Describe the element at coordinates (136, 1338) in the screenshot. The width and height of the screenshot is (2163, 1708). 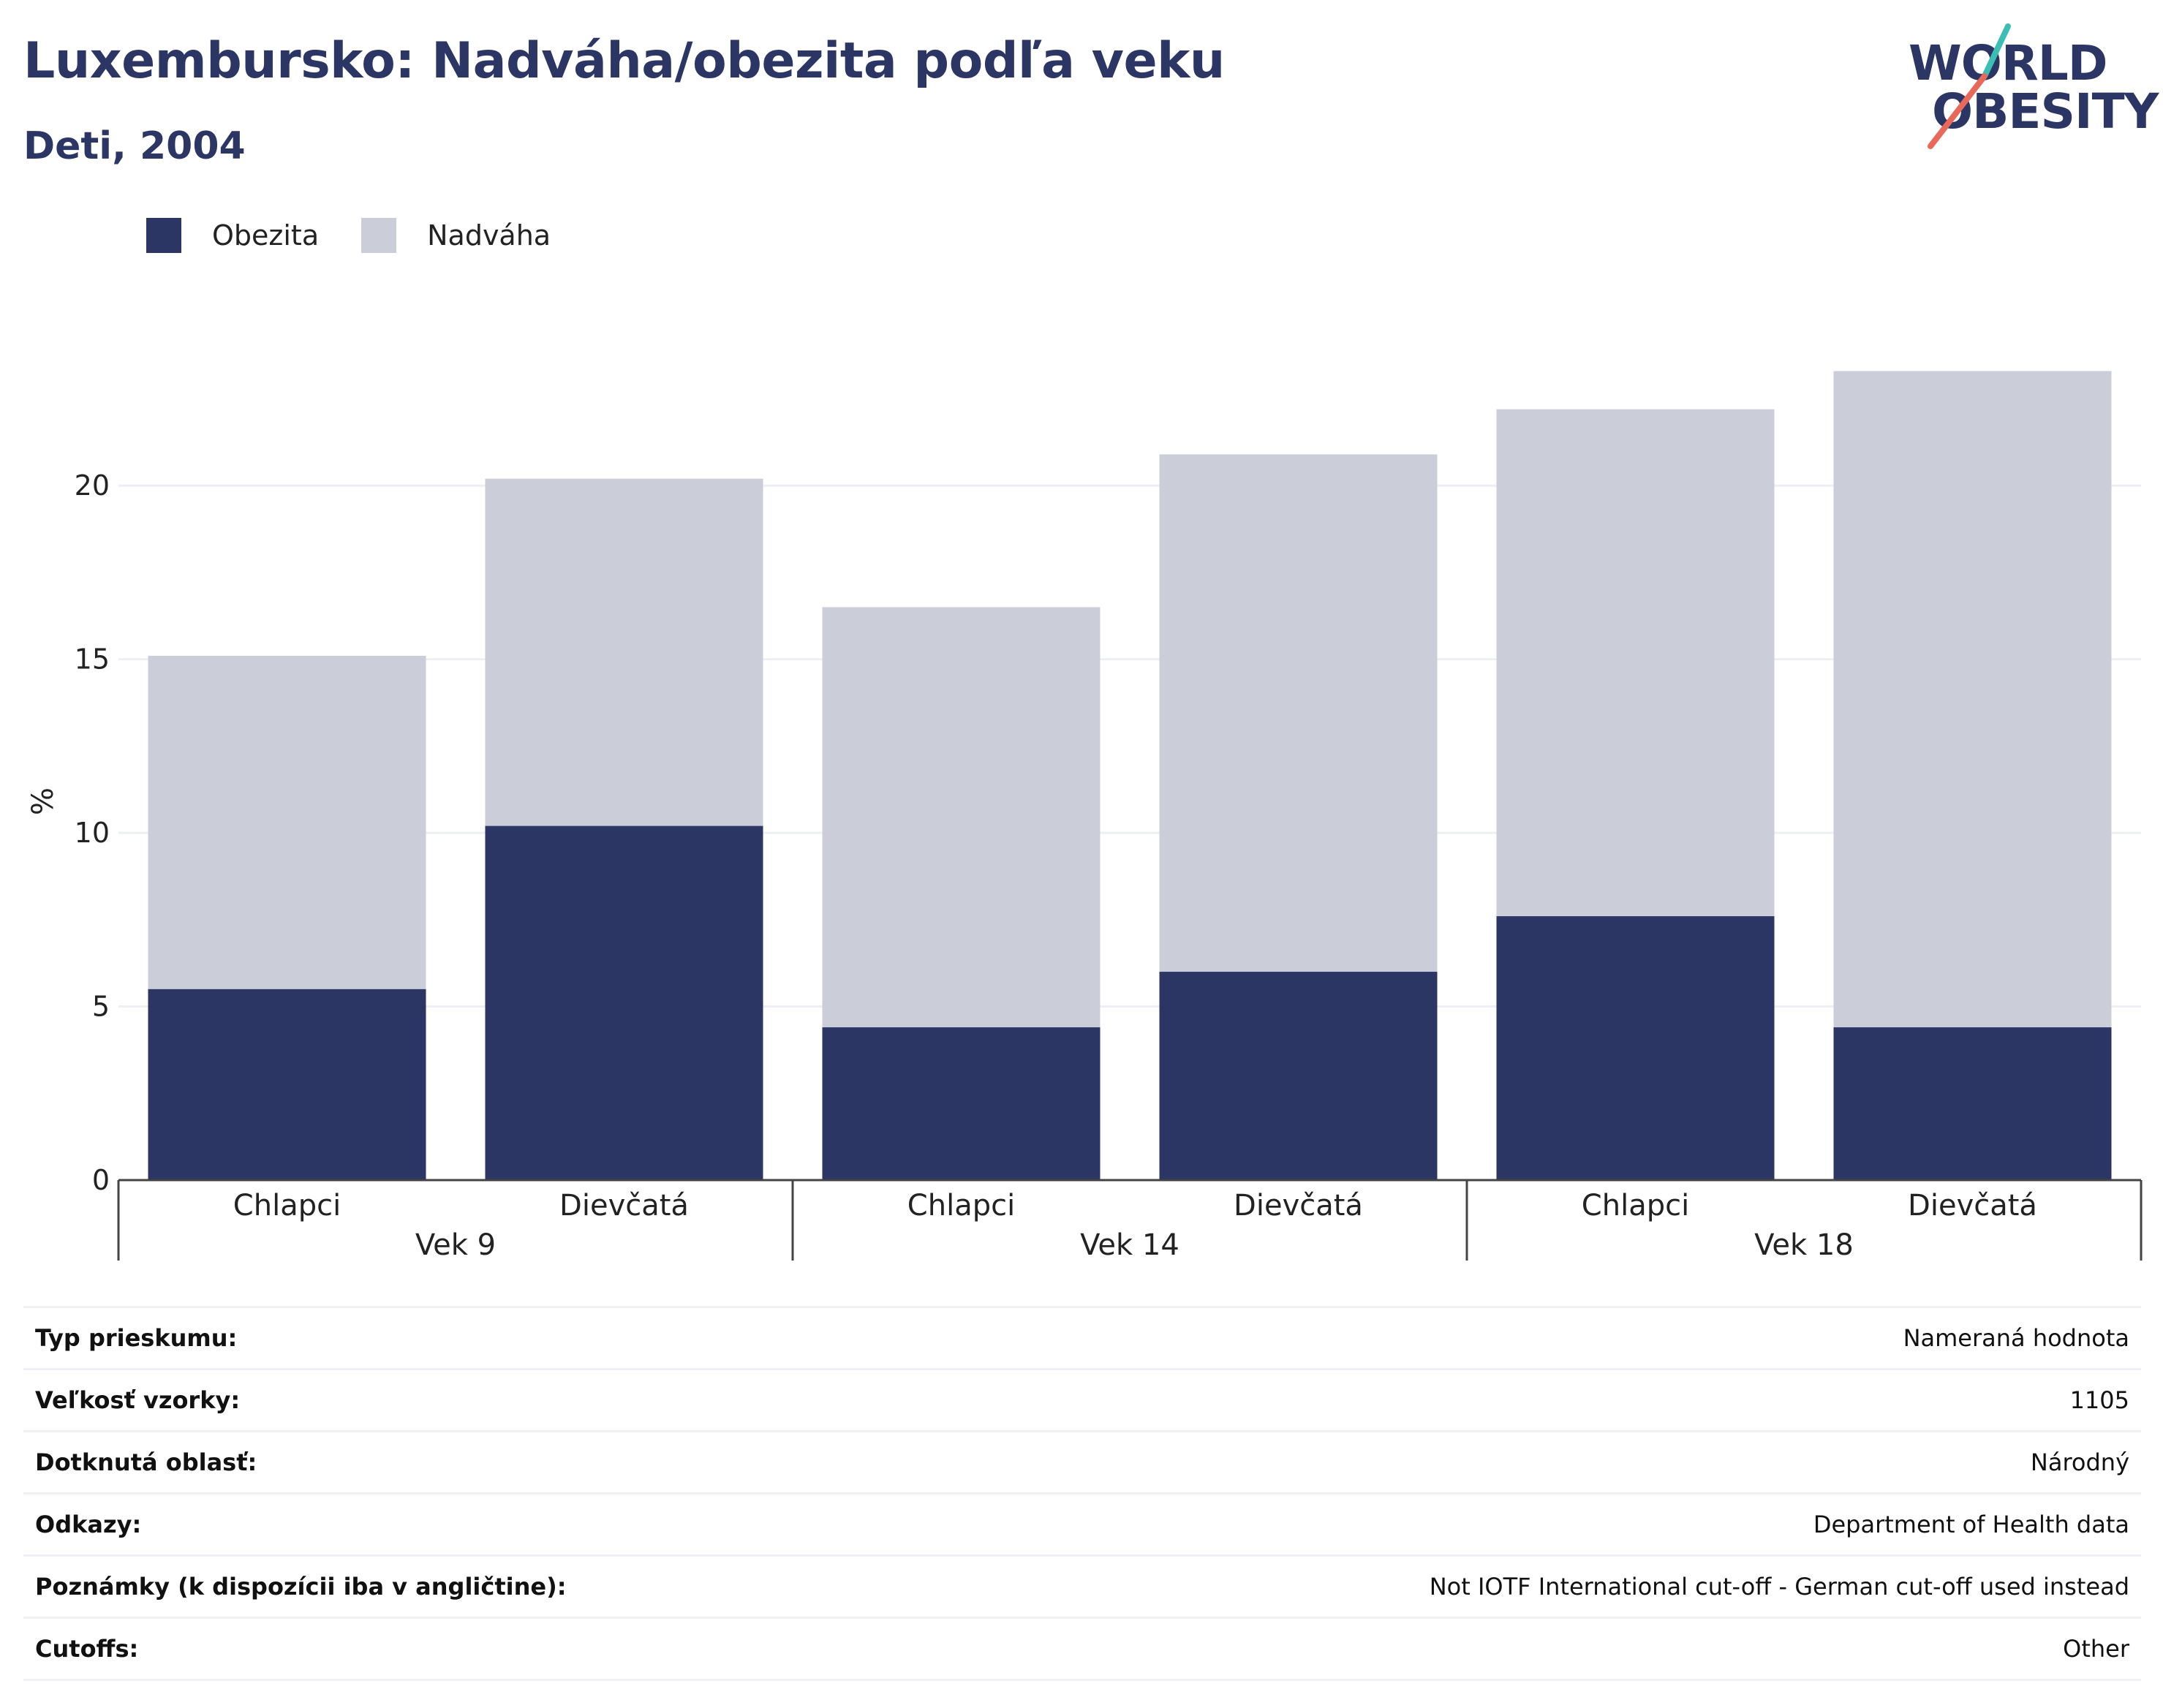
I see `info-key: Typ prieskumu:` at that location.